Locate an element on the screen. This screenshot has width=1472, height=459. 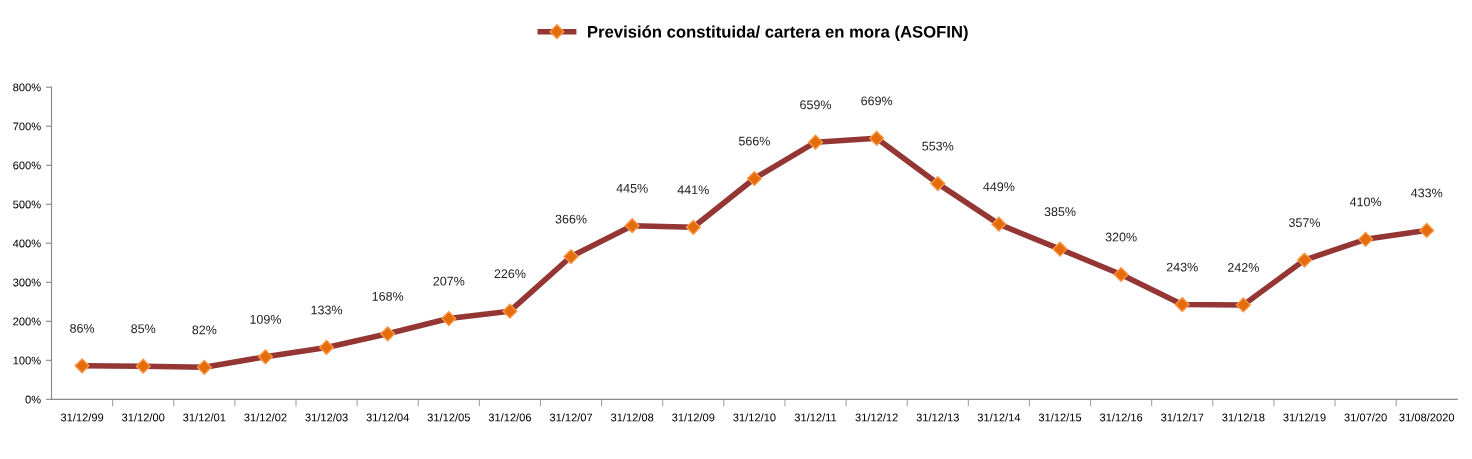
x-tick-label: 31/12/06 is located at coordinates (510, 417).